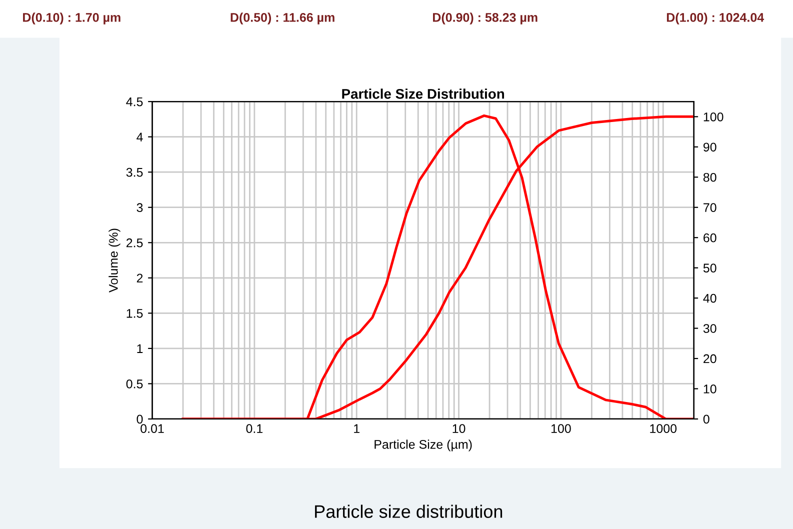  I want to click on y-tick-label: 4, so click(139, 137).